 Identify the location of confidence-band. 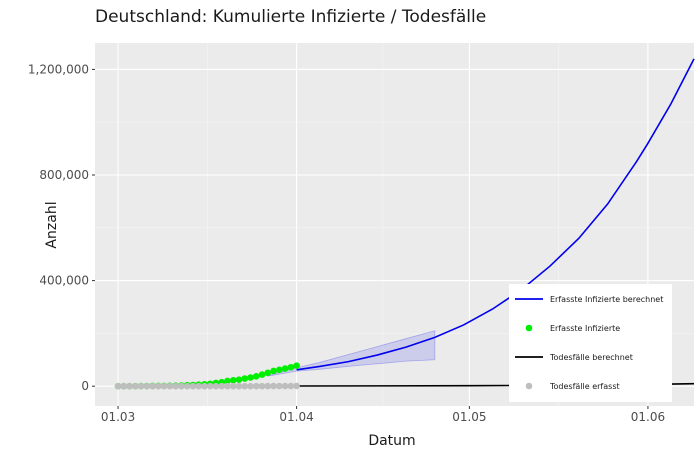
(351, 353).